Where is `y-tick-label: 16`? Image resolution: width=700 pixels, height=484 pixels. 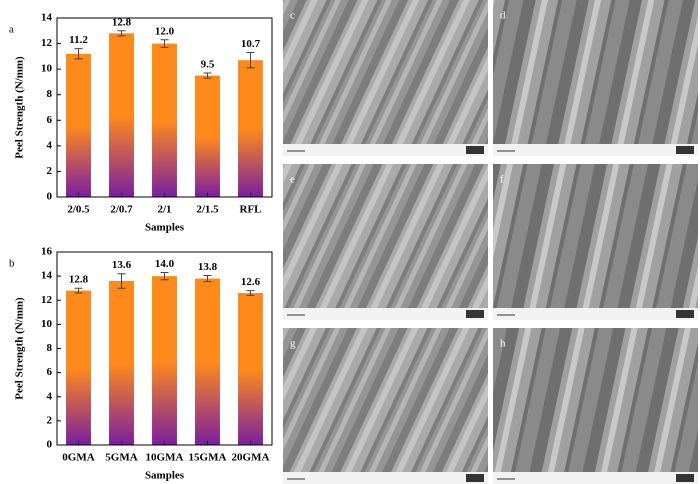 y-tick-label: 16 is located at coordinates (47, 252).